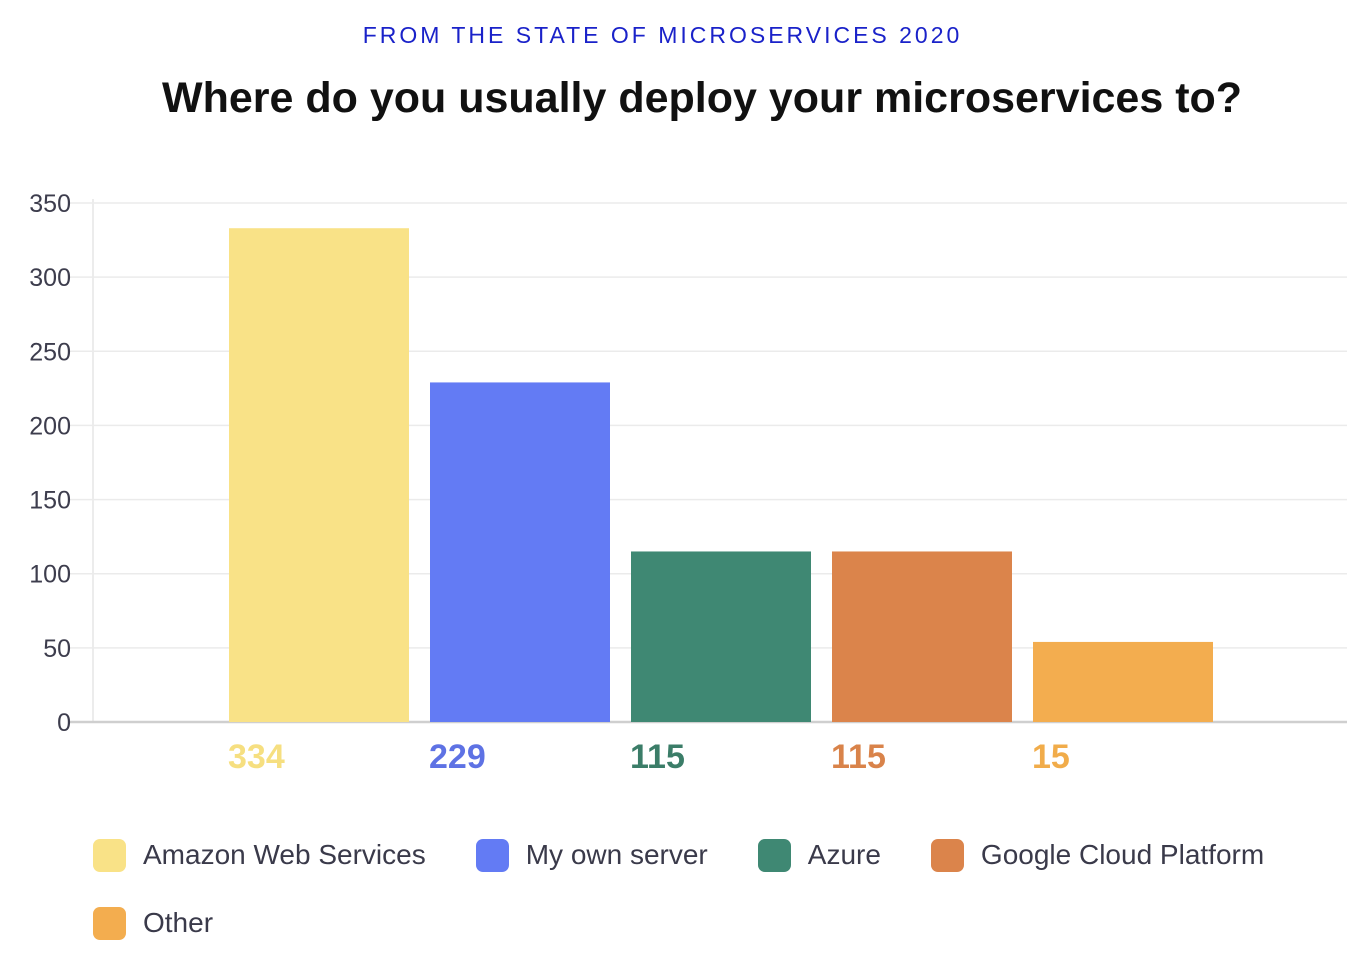 The width and height of the screenshot is (1360, 971). Describe the element at coordinates (57, 649) in the screenshot. I see `y-tick-label: 50` at that location.